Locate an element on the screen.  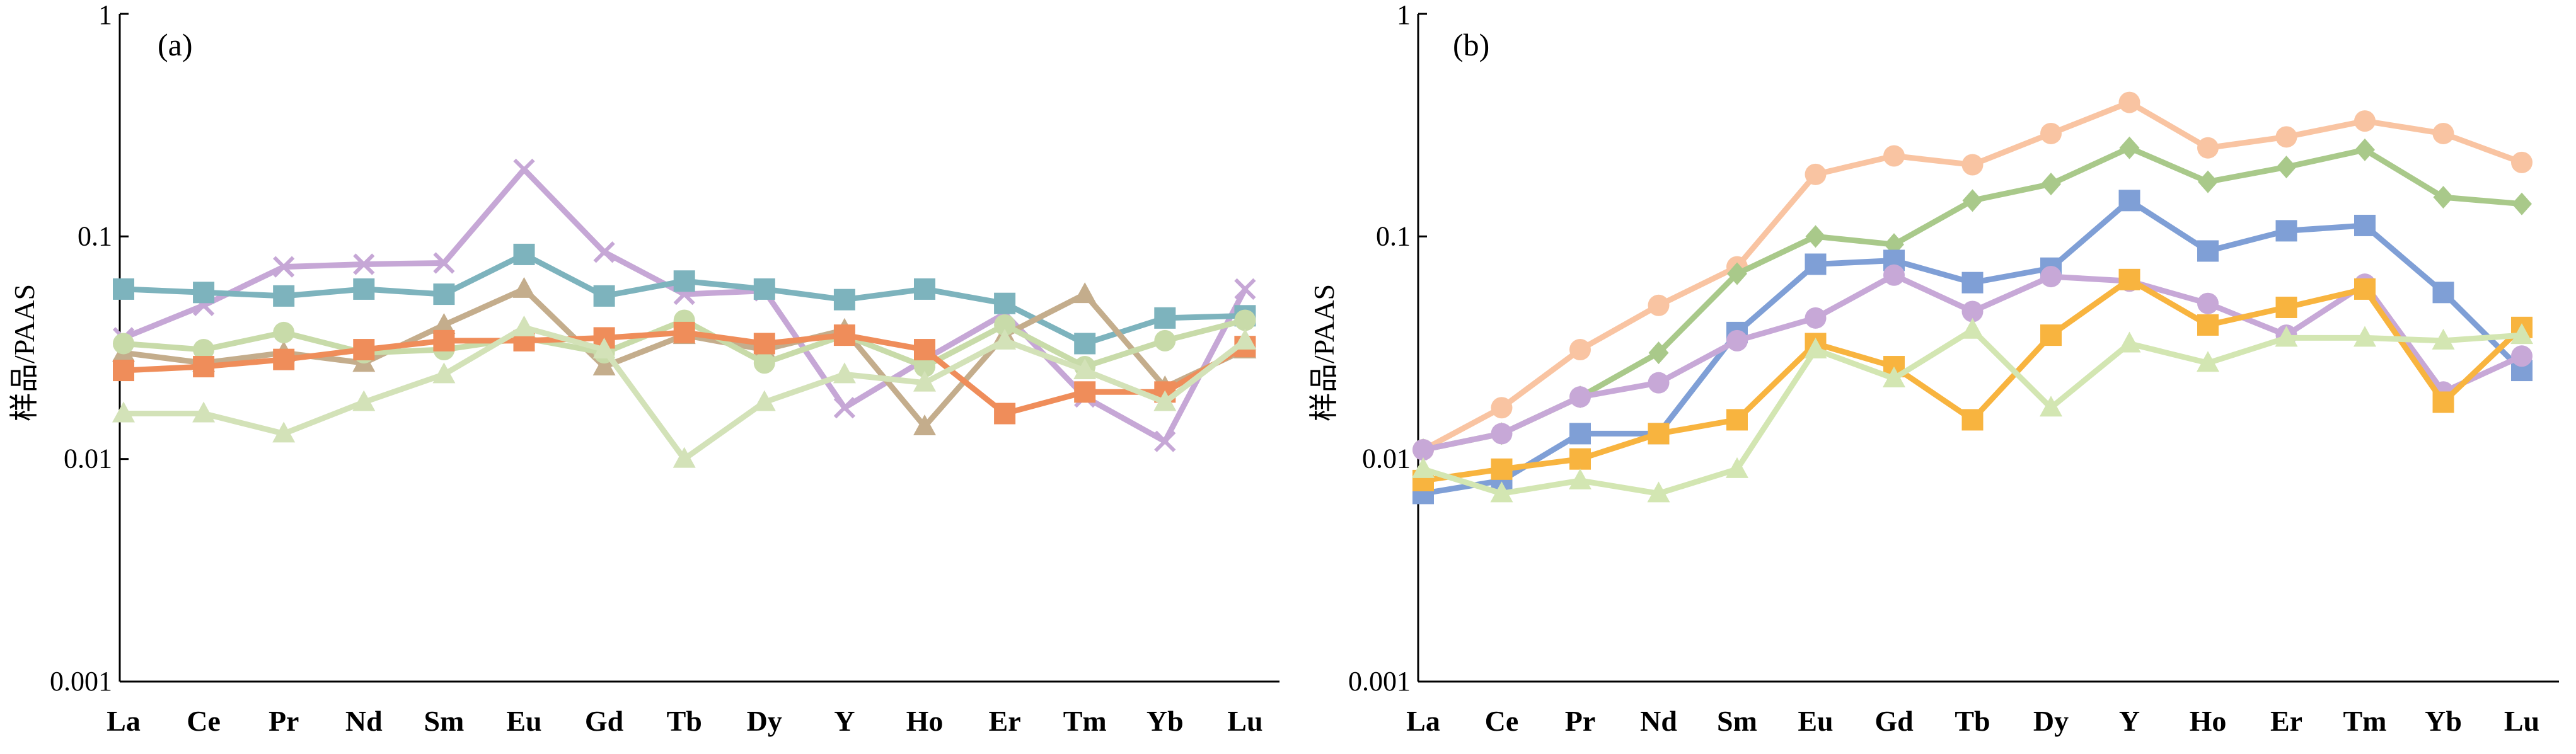
x-tick-label: Tb is located at coordinates (1973, 721).